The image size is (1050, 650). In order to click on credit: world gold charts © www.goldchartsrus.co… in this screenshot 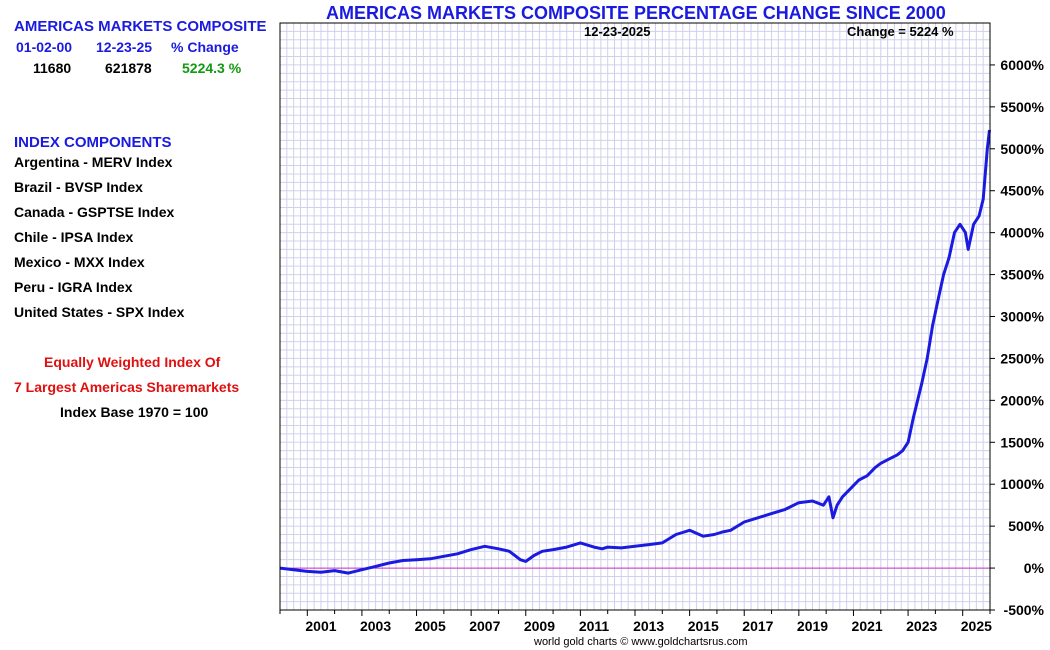, I will do `click(641, 642)`.